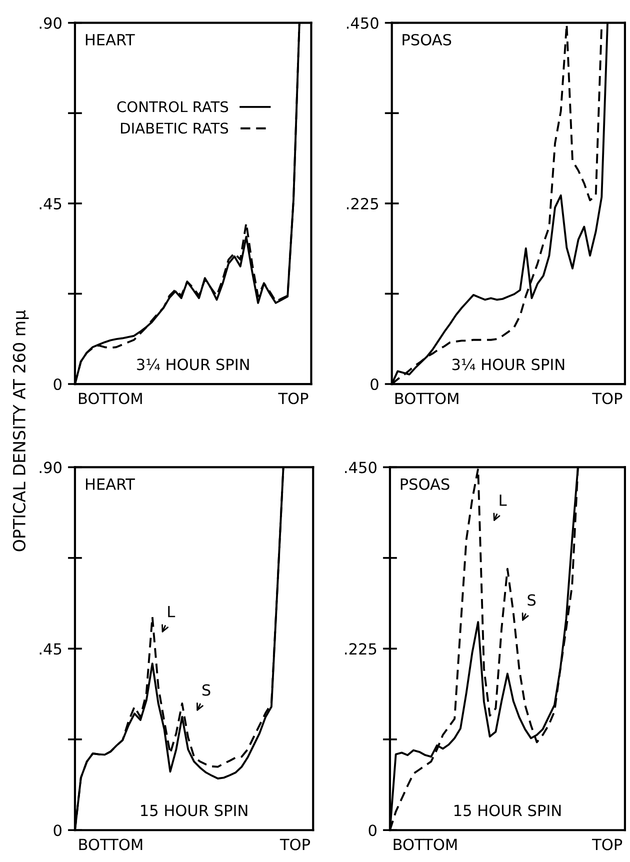 This screenshot has height=862, width=630. What do you see at coordinates (172, 106) in the screenshot?
I see `legend-label: CONTROL RATS` at bounding box center [172, 106].